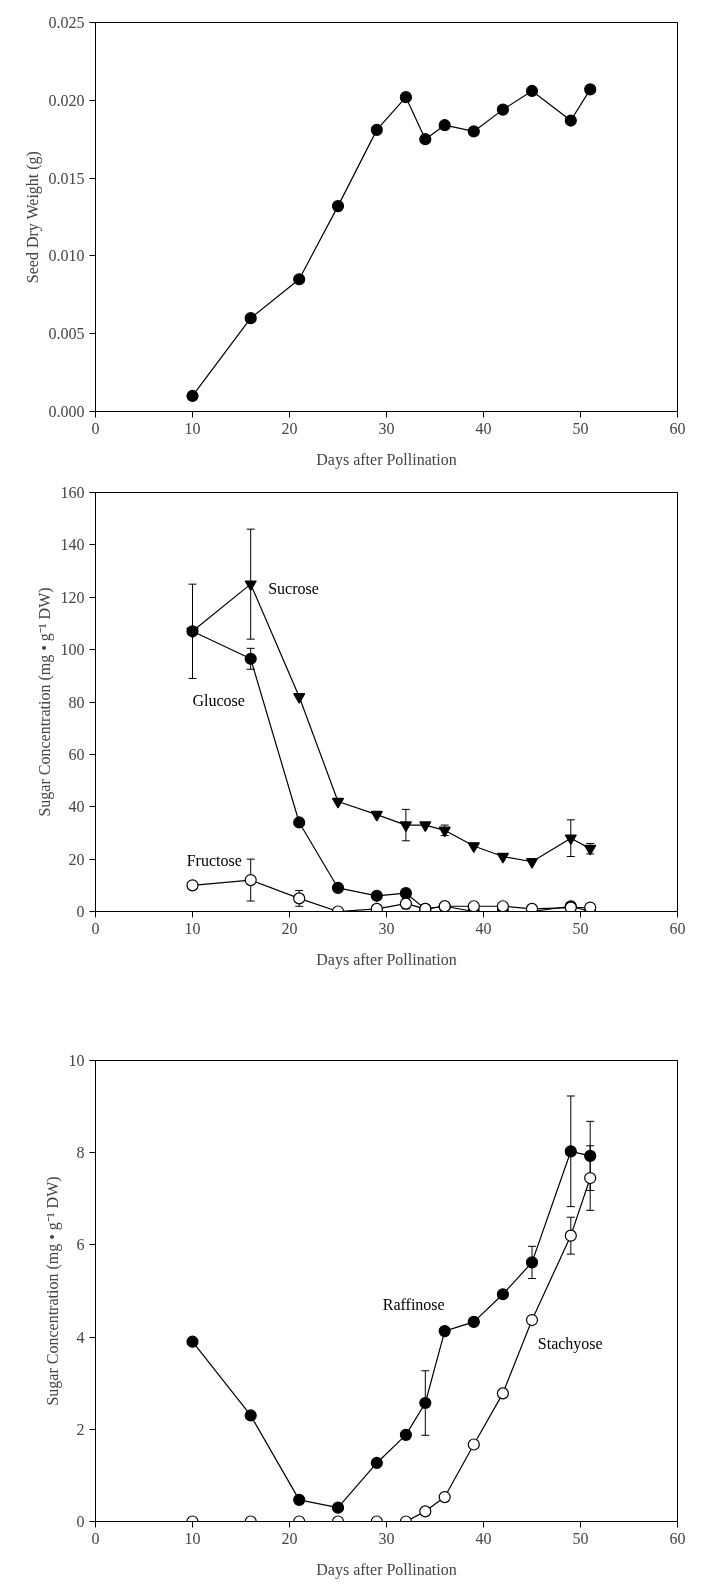  I want to click on y-tick-label: 10, so click(76, 1060).